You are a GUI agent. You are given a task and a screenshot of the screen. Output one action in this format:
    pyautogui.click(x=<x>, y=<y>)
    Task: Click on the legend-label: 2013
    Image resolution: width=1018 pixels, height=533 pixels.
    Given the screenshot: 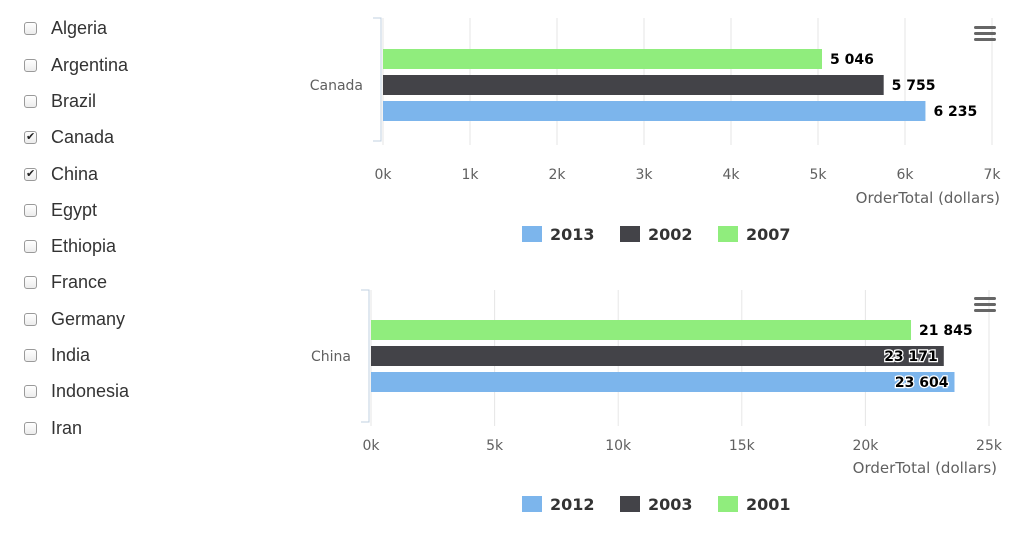 What is the action you would take?
    pyautogui.click(x=572, y=234)
    